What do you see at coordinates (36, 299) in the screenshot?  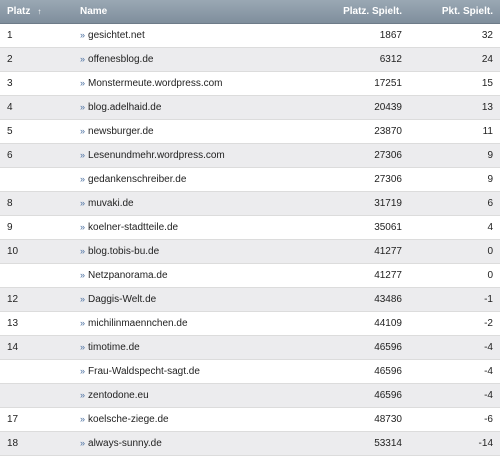 I see `rank-cell: 12` at bounding box center [36, 299].